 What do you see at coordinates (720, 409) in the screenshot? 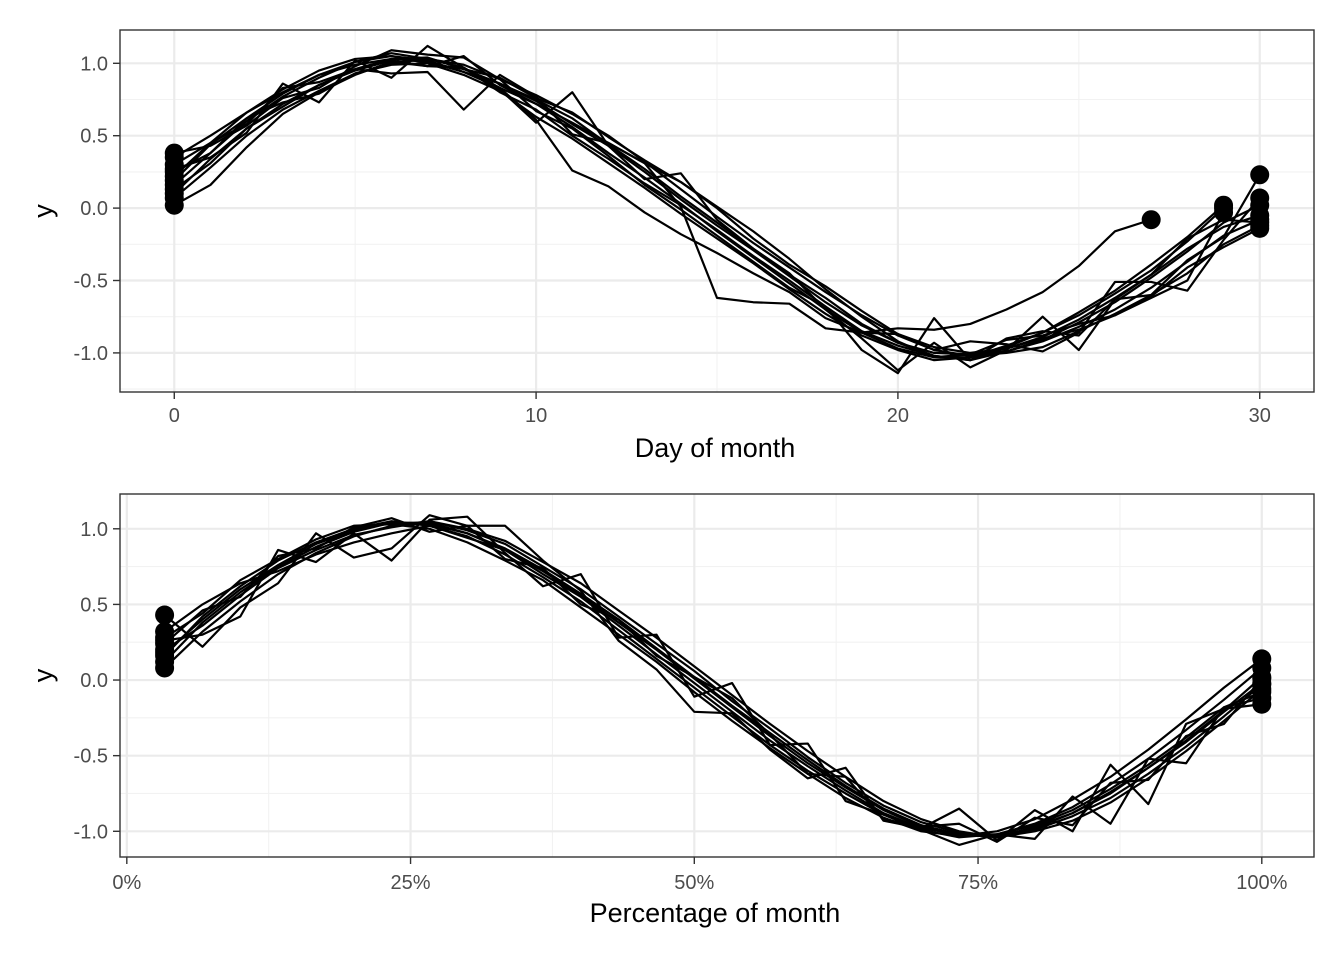
I see `x-axis: 0 10 20 30` at bounding box center [720, 409].